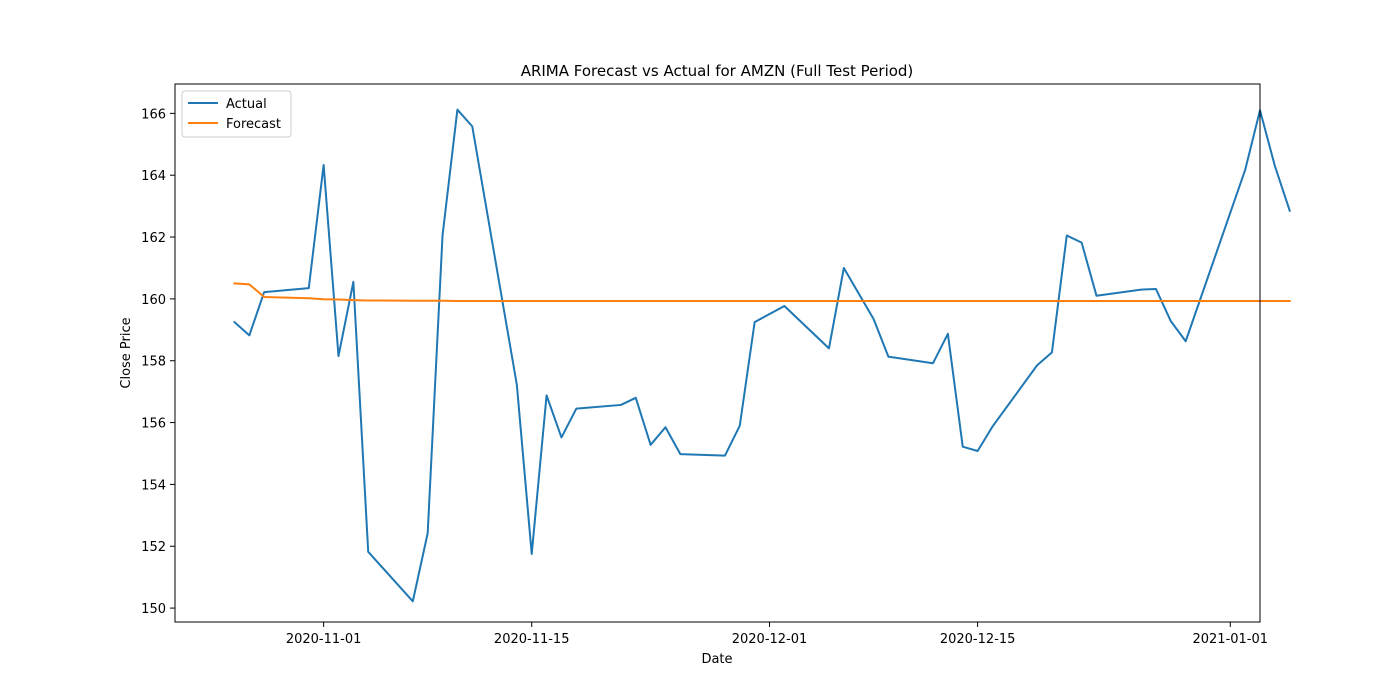  Describe the element at coordinates (762, 292) in the screenshot. I see `series-line-forecast` at that location.